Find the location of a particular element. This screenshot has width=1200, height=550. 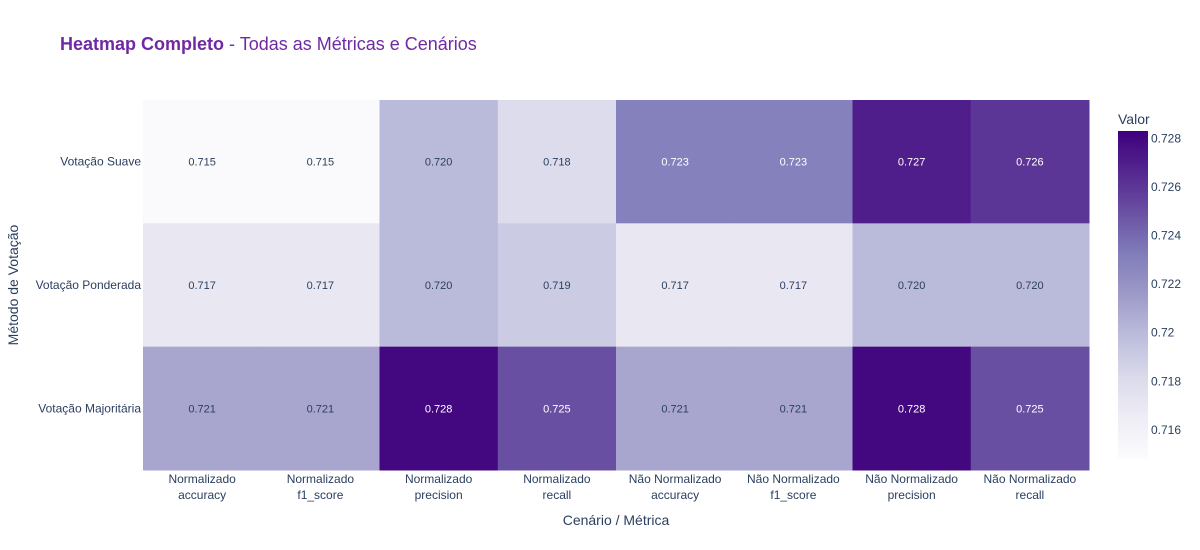

x-tick-label: Não Normalizado precision is located at coordinates (911, 487).